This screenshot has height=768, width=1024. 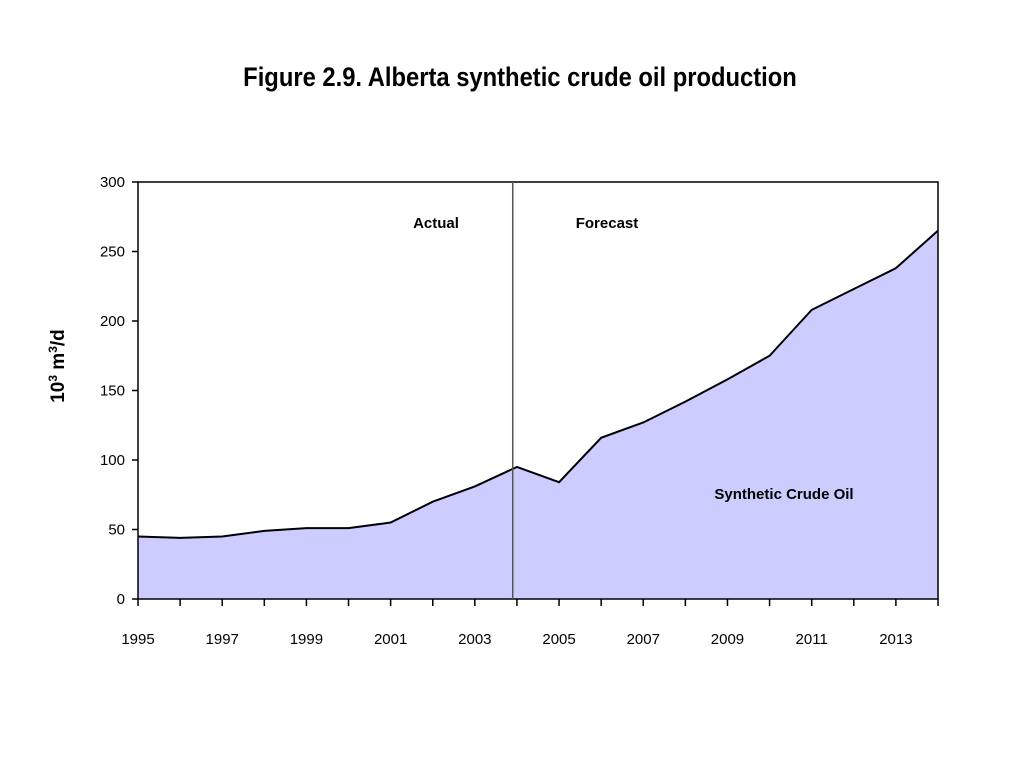 I want to click on x-tick-label: 2013, so click(x=895, y=639).